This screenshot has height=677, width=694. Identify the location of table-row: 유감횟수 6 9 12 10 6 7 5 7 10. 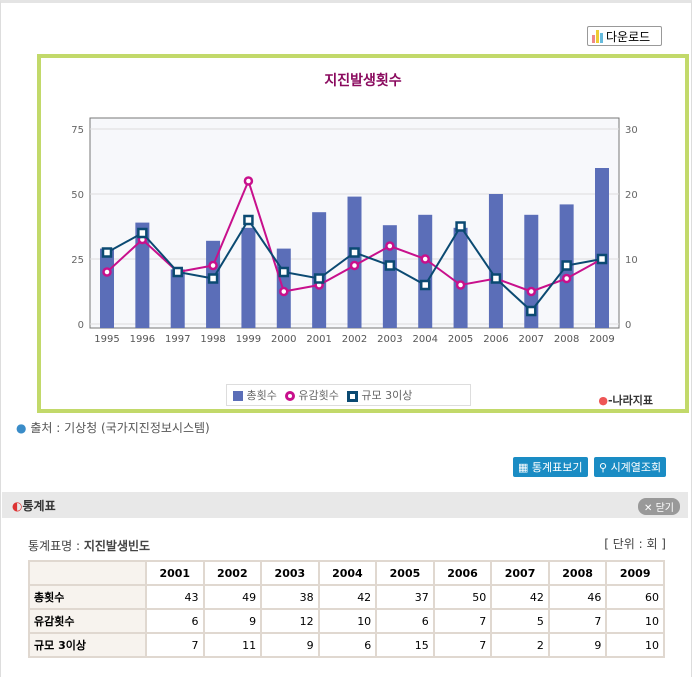
(346, 621).